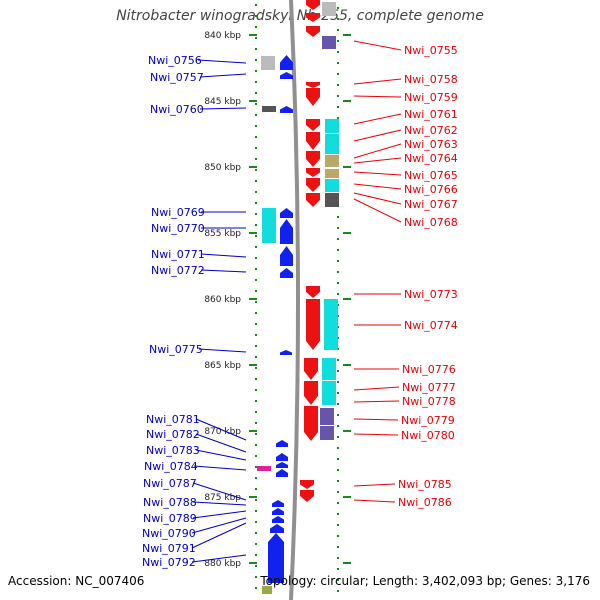  Describe the element at coordinates (176, 349) in the screenshot. I see `left-gene-label: Nwi_0775` at that location.